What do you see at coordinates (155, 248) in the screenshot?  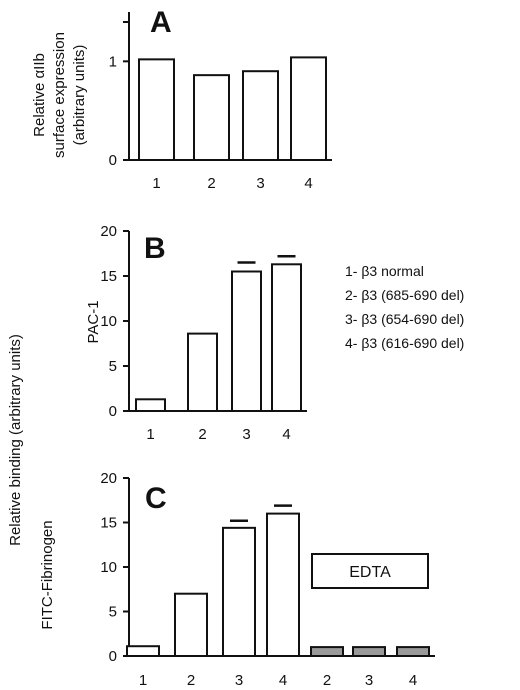 I see `panel-b-letter: B` at bounding box center [155, 248].